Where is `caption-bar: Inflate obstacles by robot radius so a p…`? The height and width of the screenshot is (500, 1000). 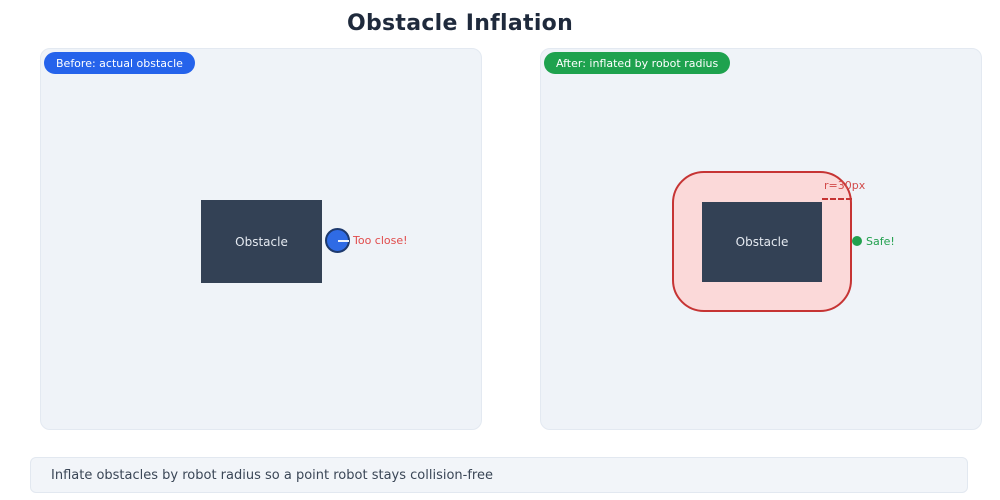 caption-bar: Inflate obstacles by robot radius so a p… is located at coordinates (499, 475).